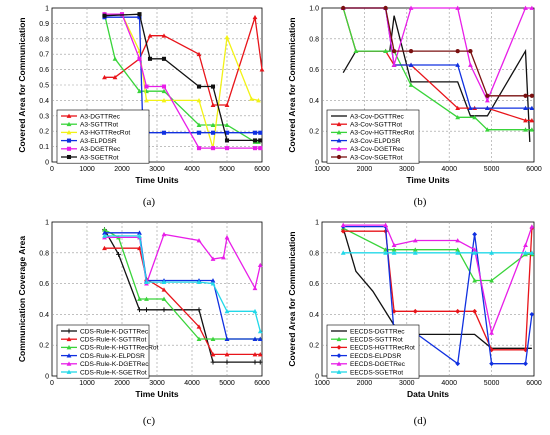 This screenshot has height=435, width=550. I want to click on legend-label: EECDS-DGETRec, so click(378, 364).